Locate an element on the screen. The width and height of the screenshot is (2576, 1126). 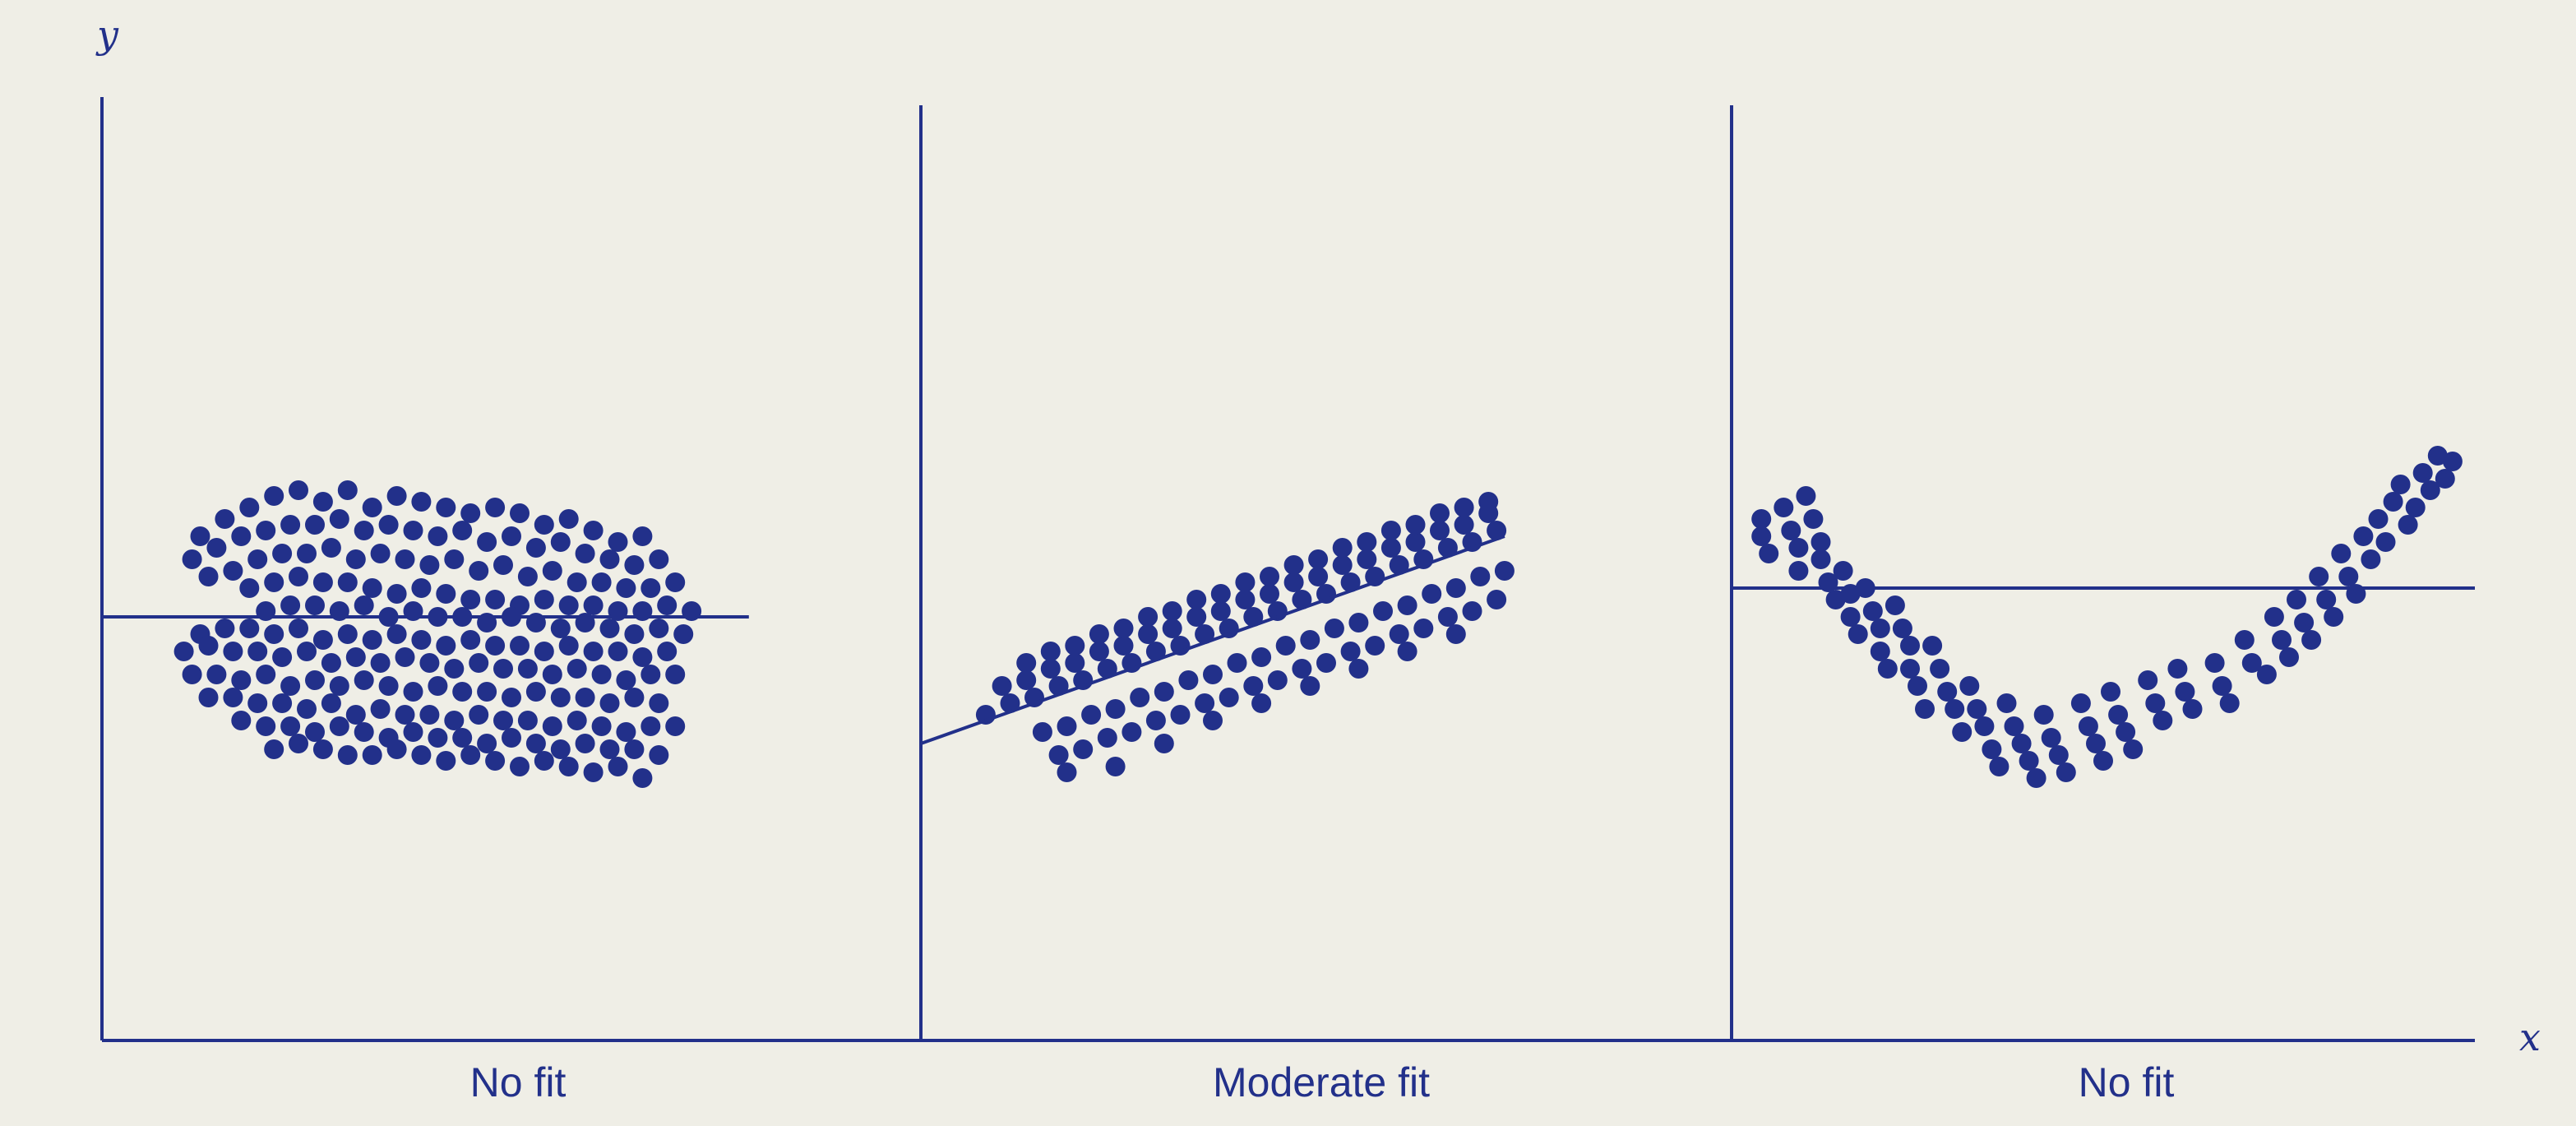
captions-layer: No fit Moderate fit No fit is located at coordinates (1322, 1082).